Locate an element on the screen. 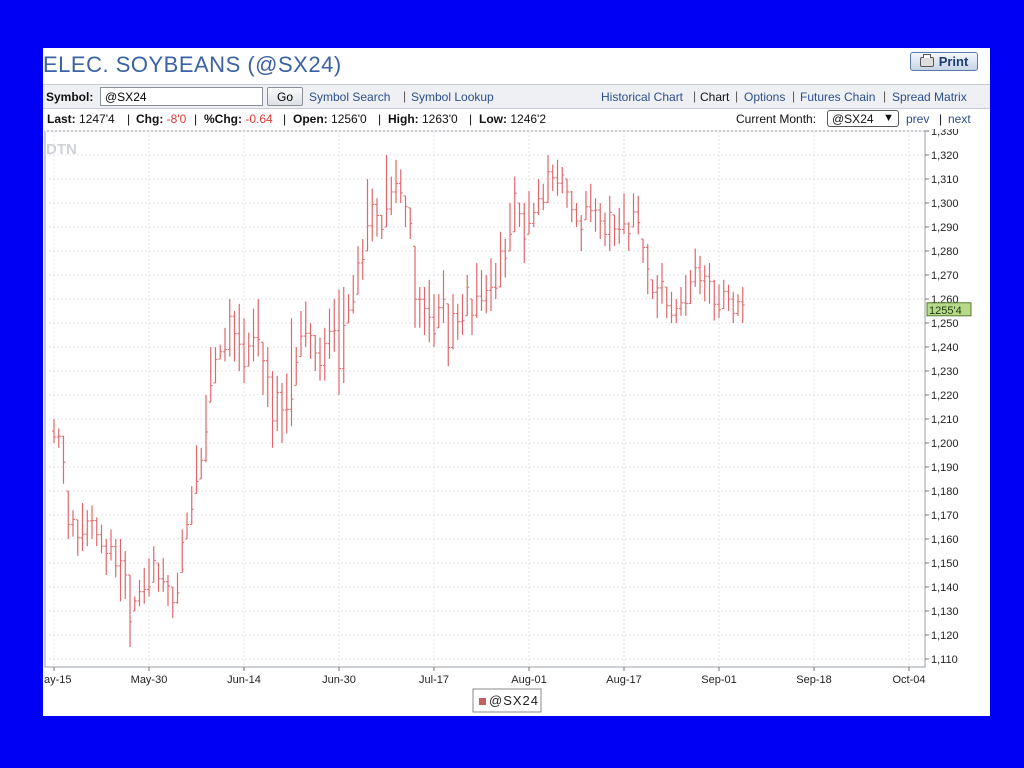  chart-watermark: DTN is located at coordinates (61, 149).